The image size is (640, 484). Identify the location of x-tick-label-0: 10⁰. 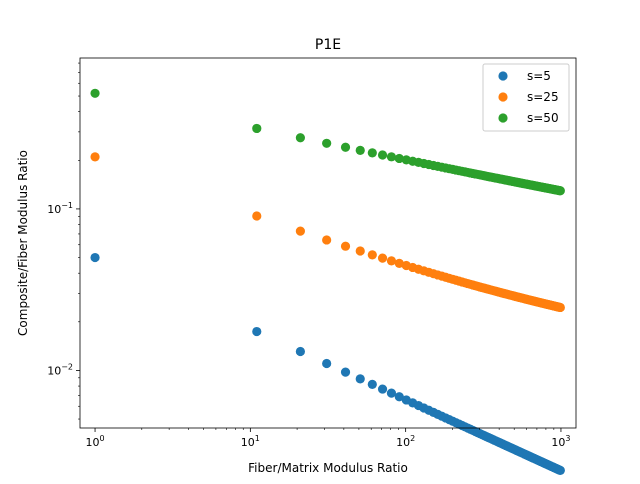
(95, 441).